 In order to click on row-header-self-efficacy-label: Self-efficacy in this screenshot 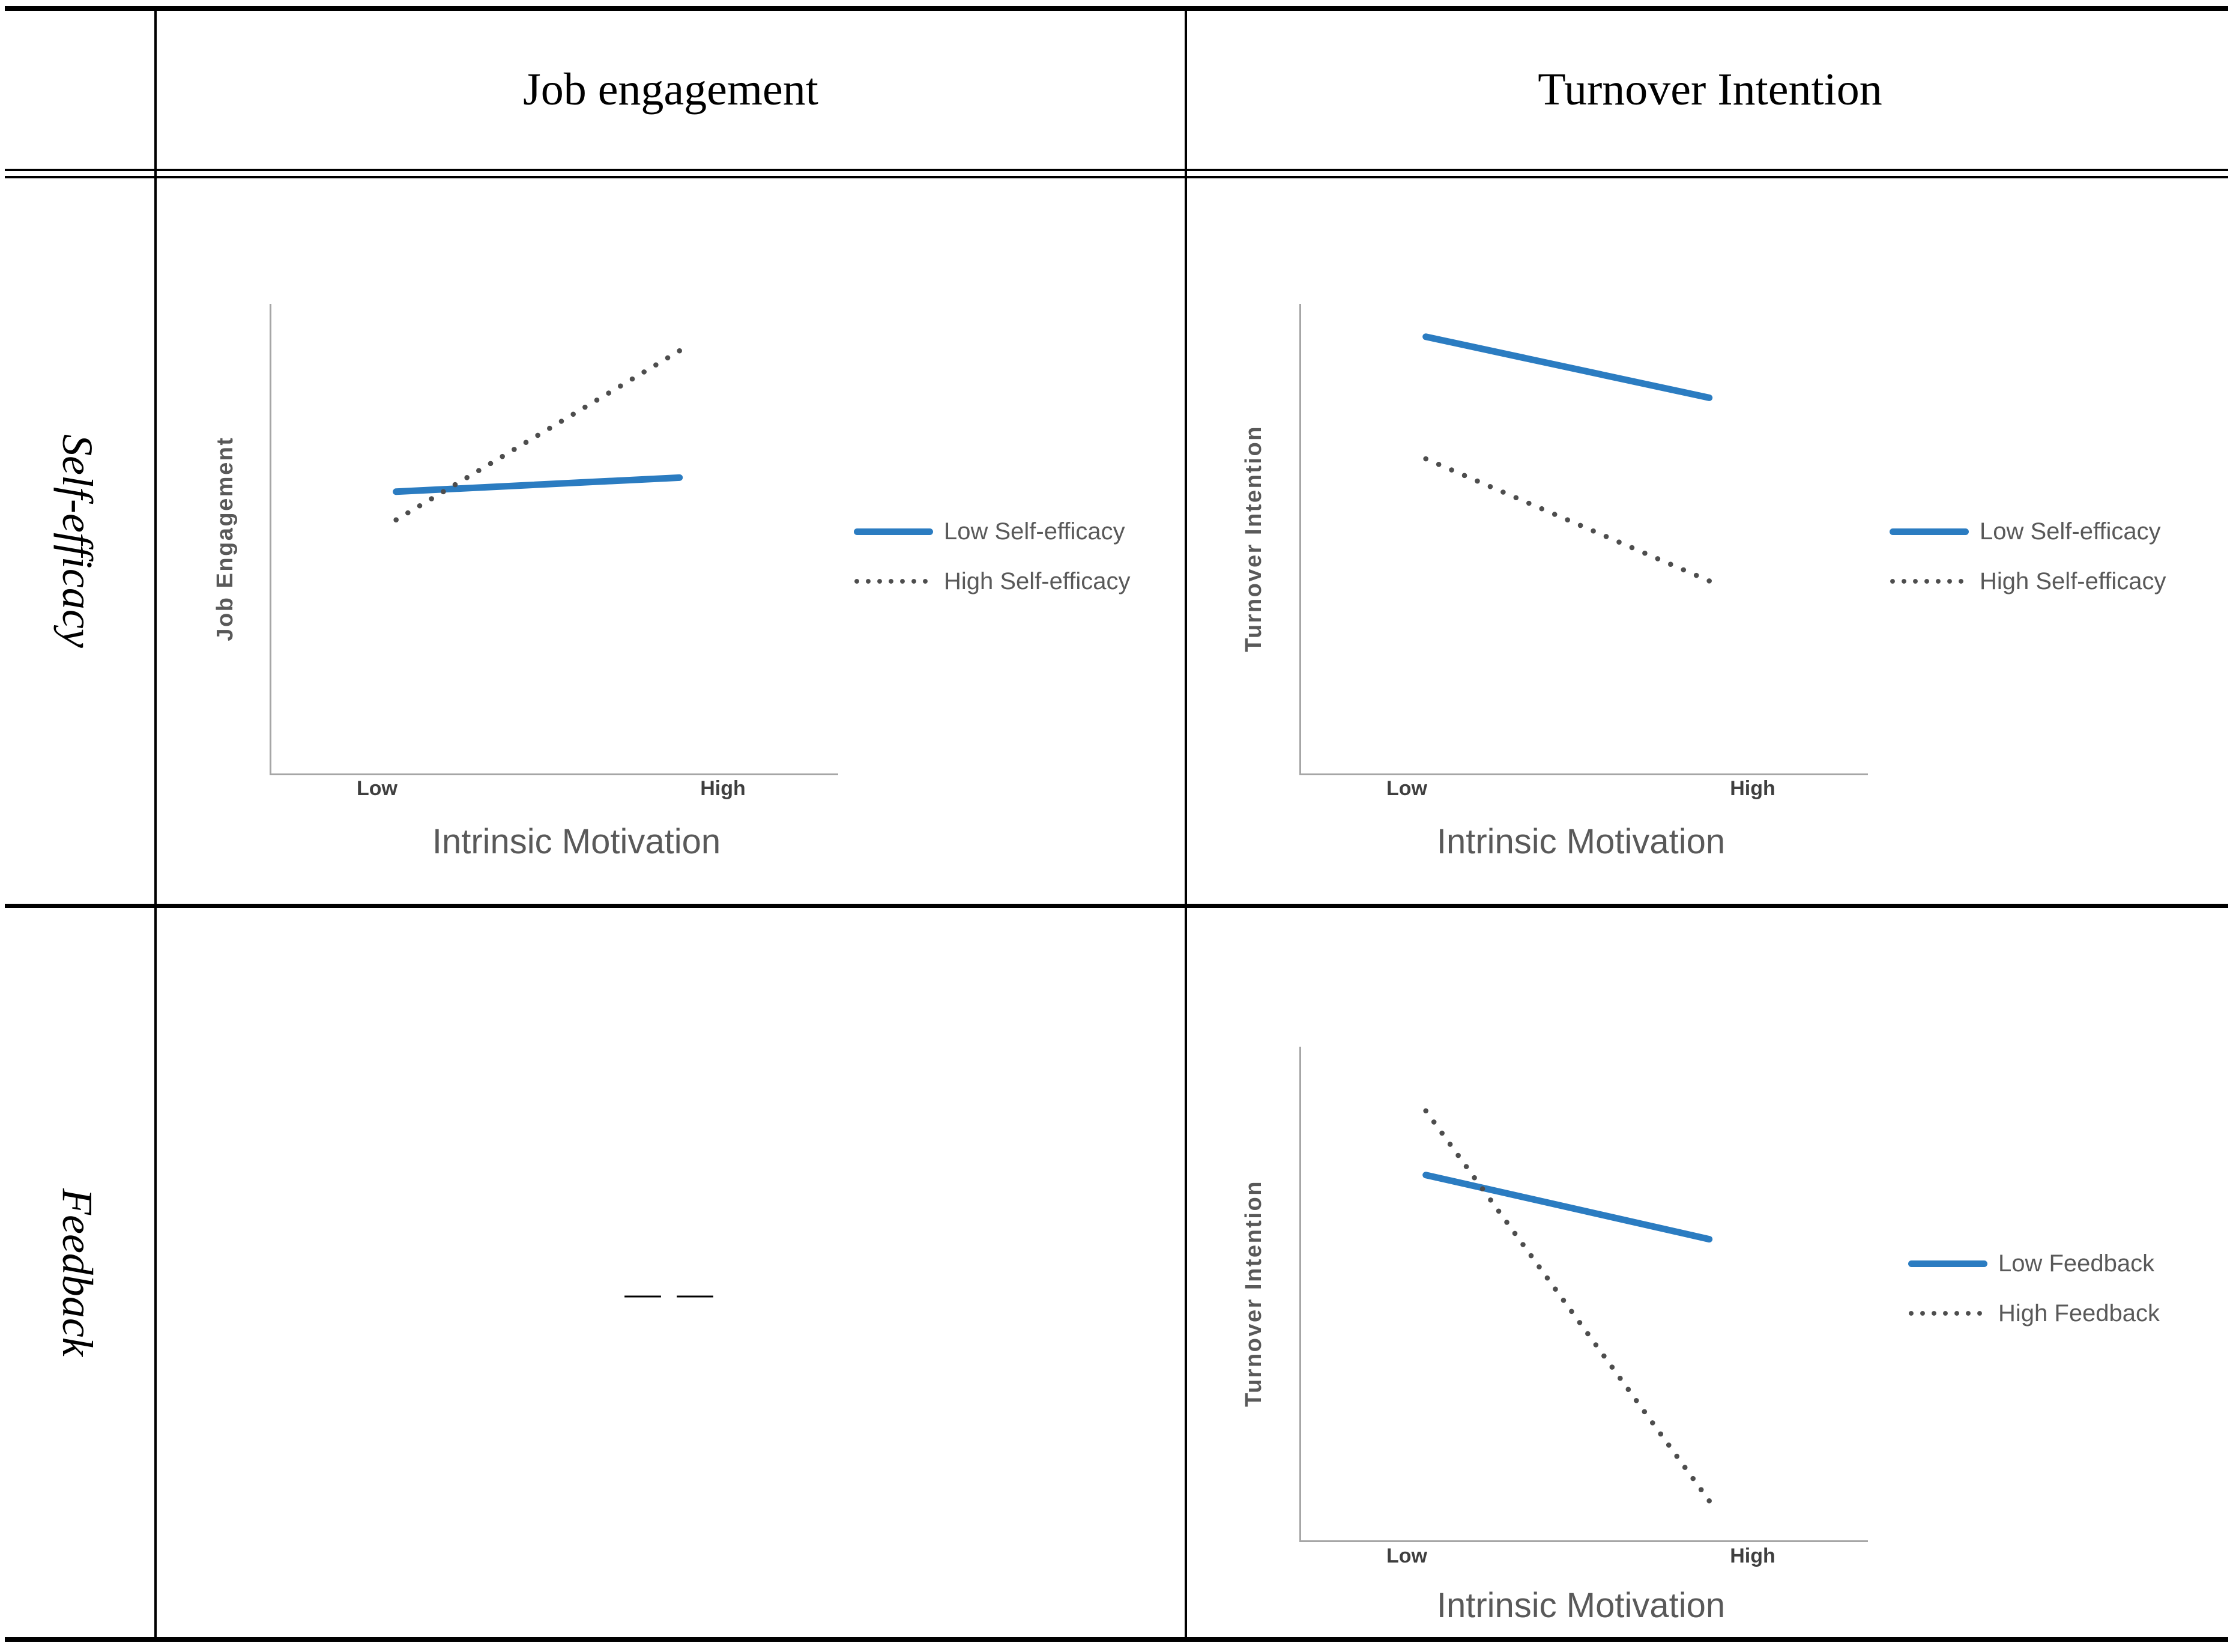, I will do `click(77, 541)`.